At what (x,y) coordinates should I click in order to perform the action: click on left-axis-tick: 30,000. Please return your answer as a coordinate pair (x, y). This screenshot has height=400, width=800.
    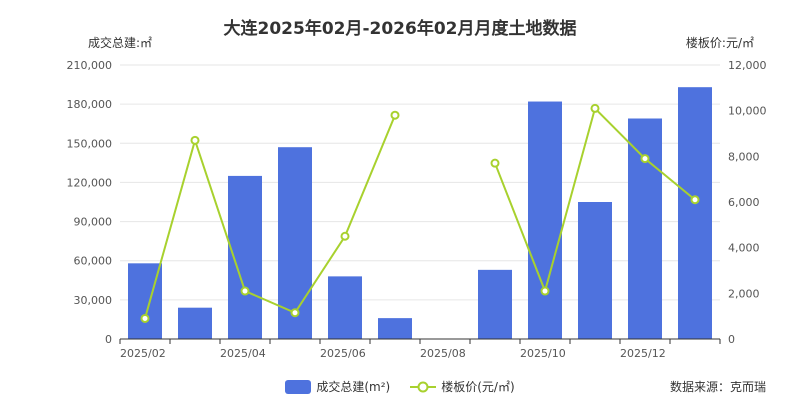
    Looking at the image, I should click on (93, 300).